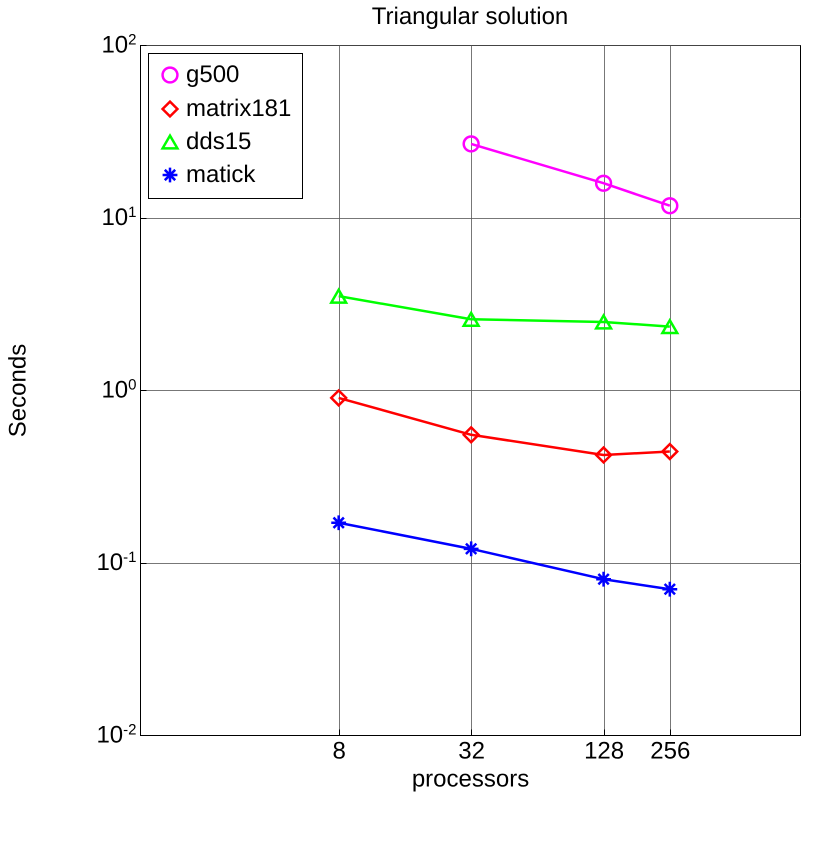 The image size is (829, 863). What do you see at coordinates (18, 391) in the screenshot?
I see `y-axis-title: Seconds` at bounding box center [18, 391].